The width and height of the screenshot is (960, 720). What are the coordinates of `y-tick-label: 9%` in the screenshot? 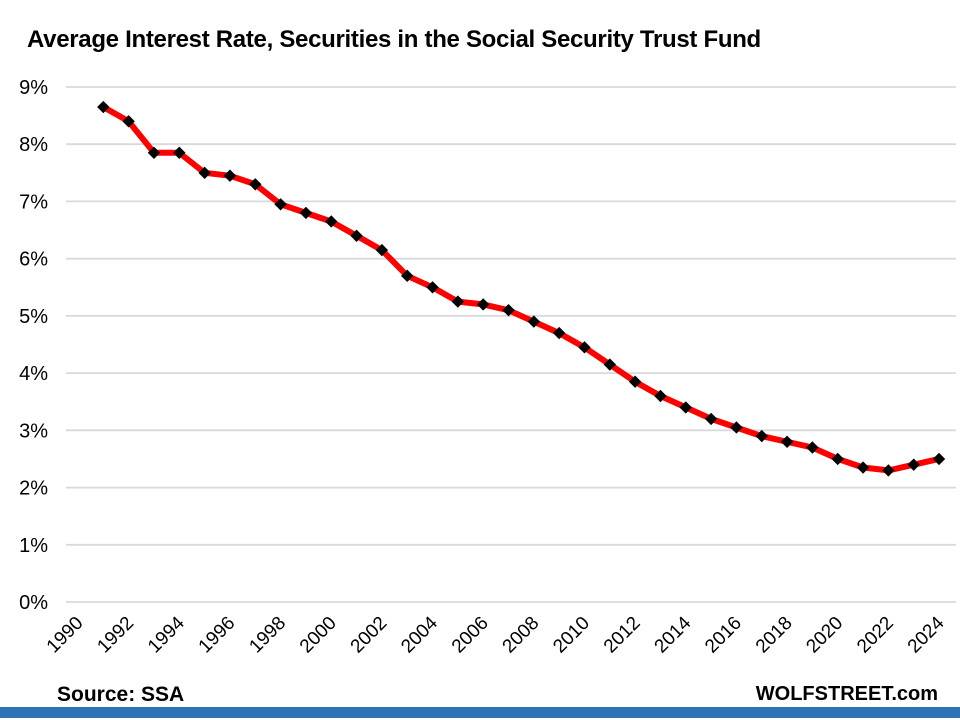 It's located at (33, 88).